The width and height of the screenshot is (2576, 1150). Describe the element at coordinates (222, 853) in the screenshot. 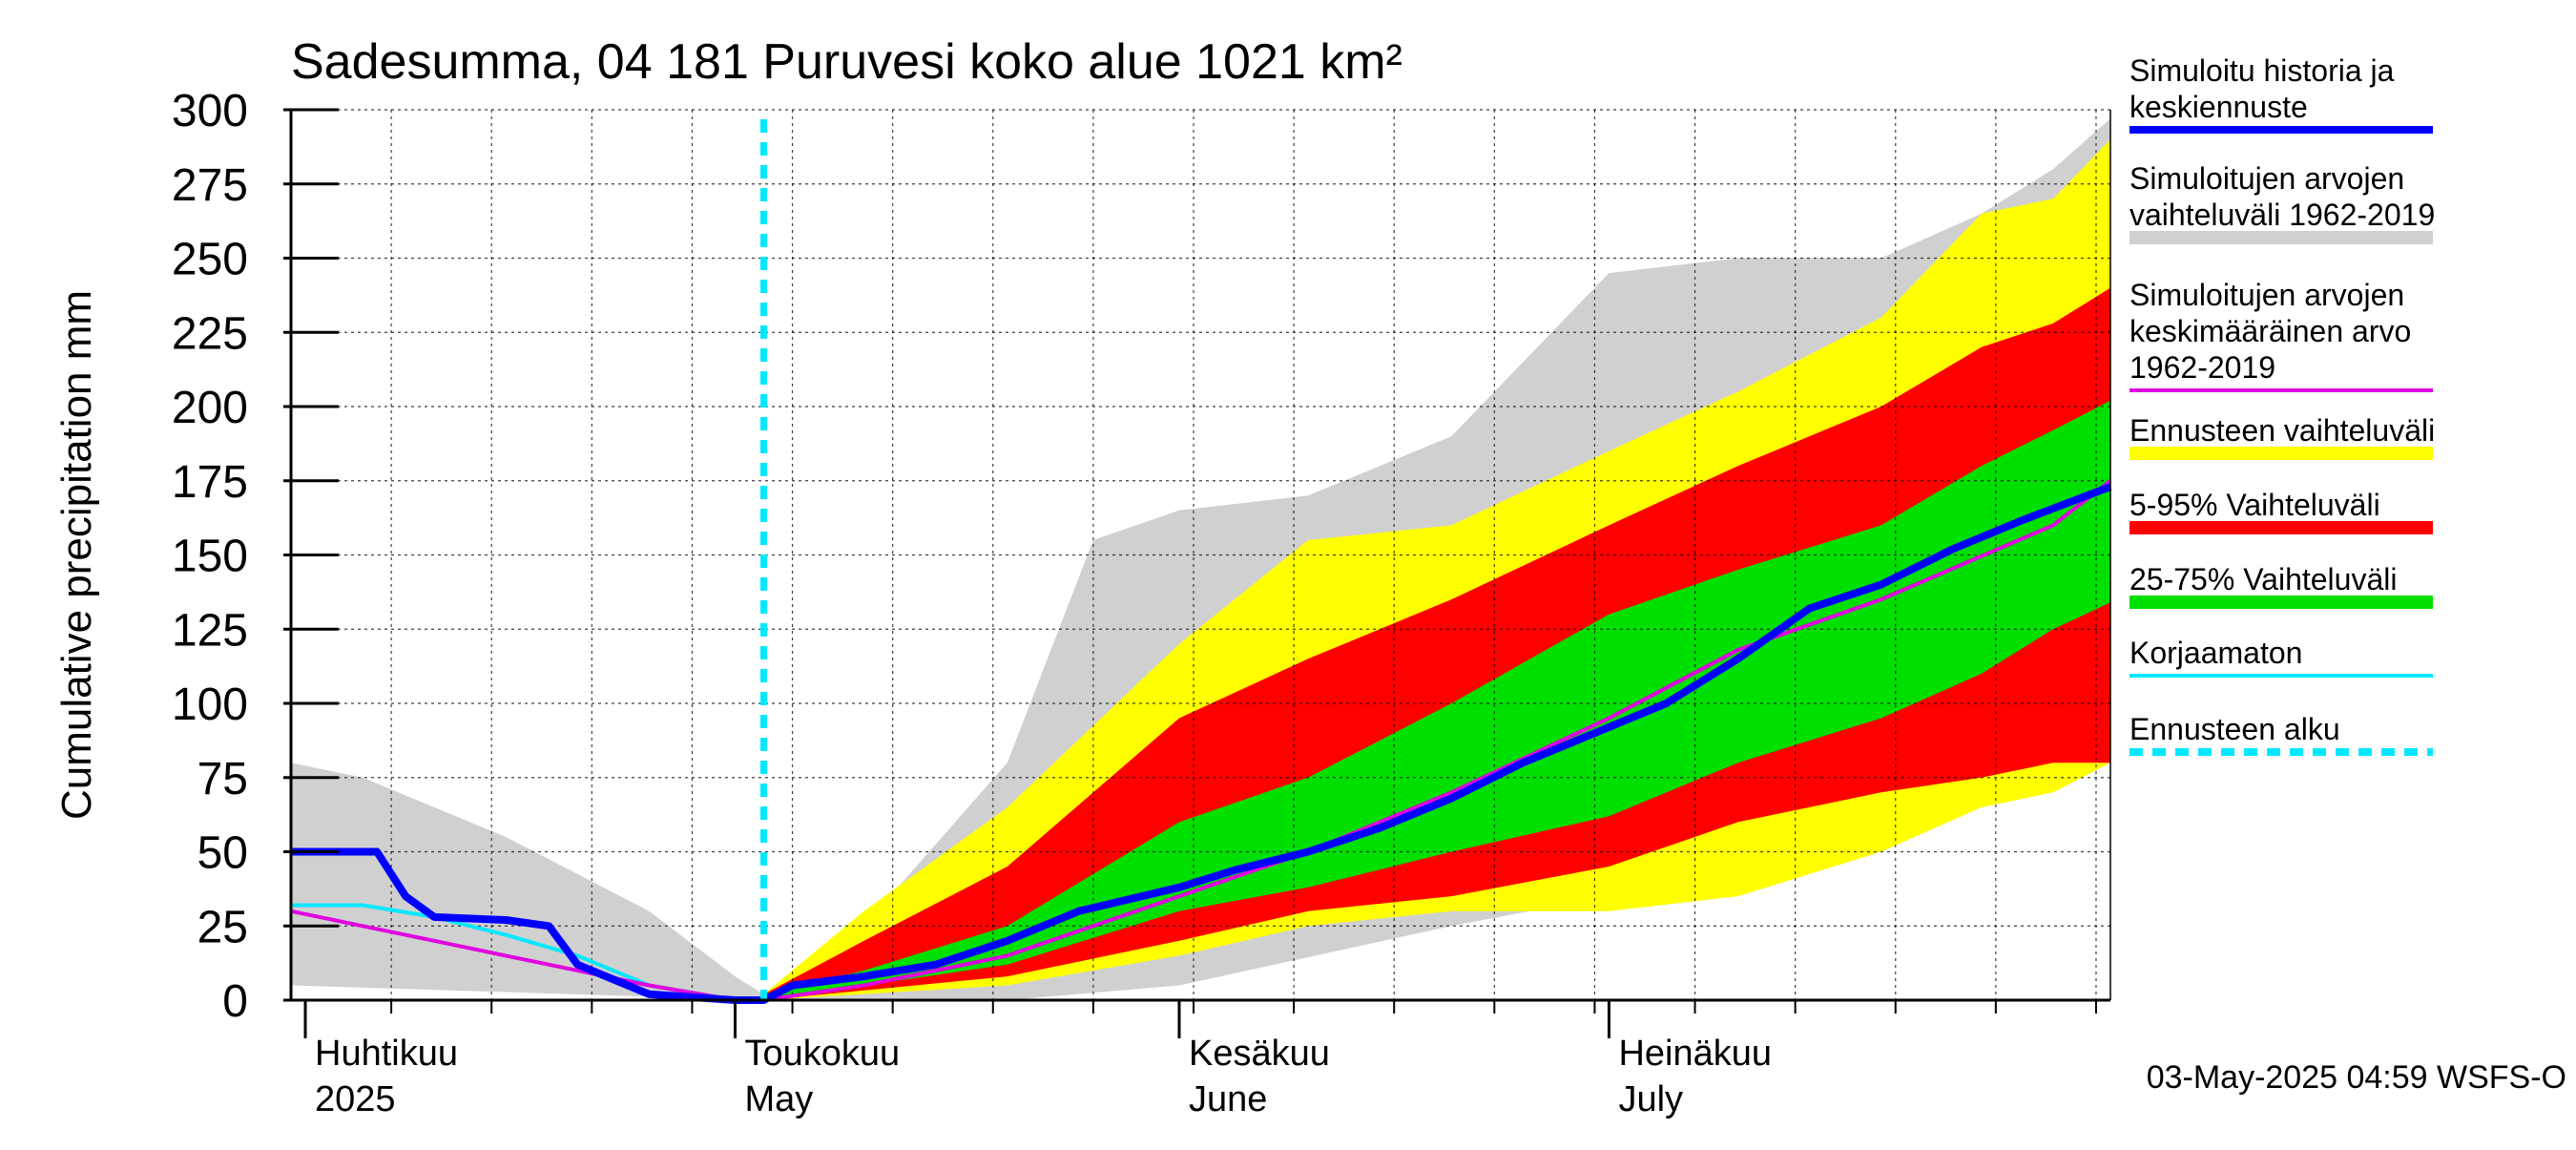

I see `y-tick-label: 50` at that location.